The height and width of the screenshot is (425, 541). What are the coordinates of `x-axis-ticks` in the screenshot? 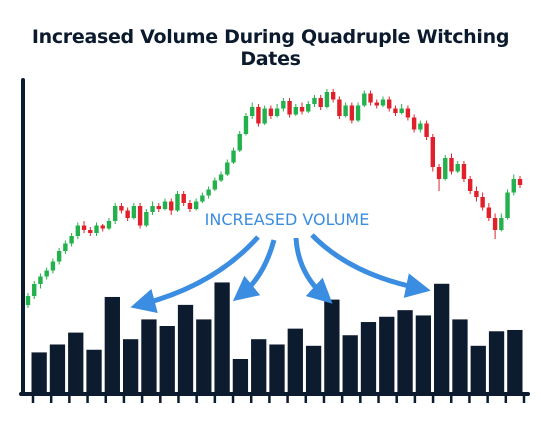 It's located at (278, 399).